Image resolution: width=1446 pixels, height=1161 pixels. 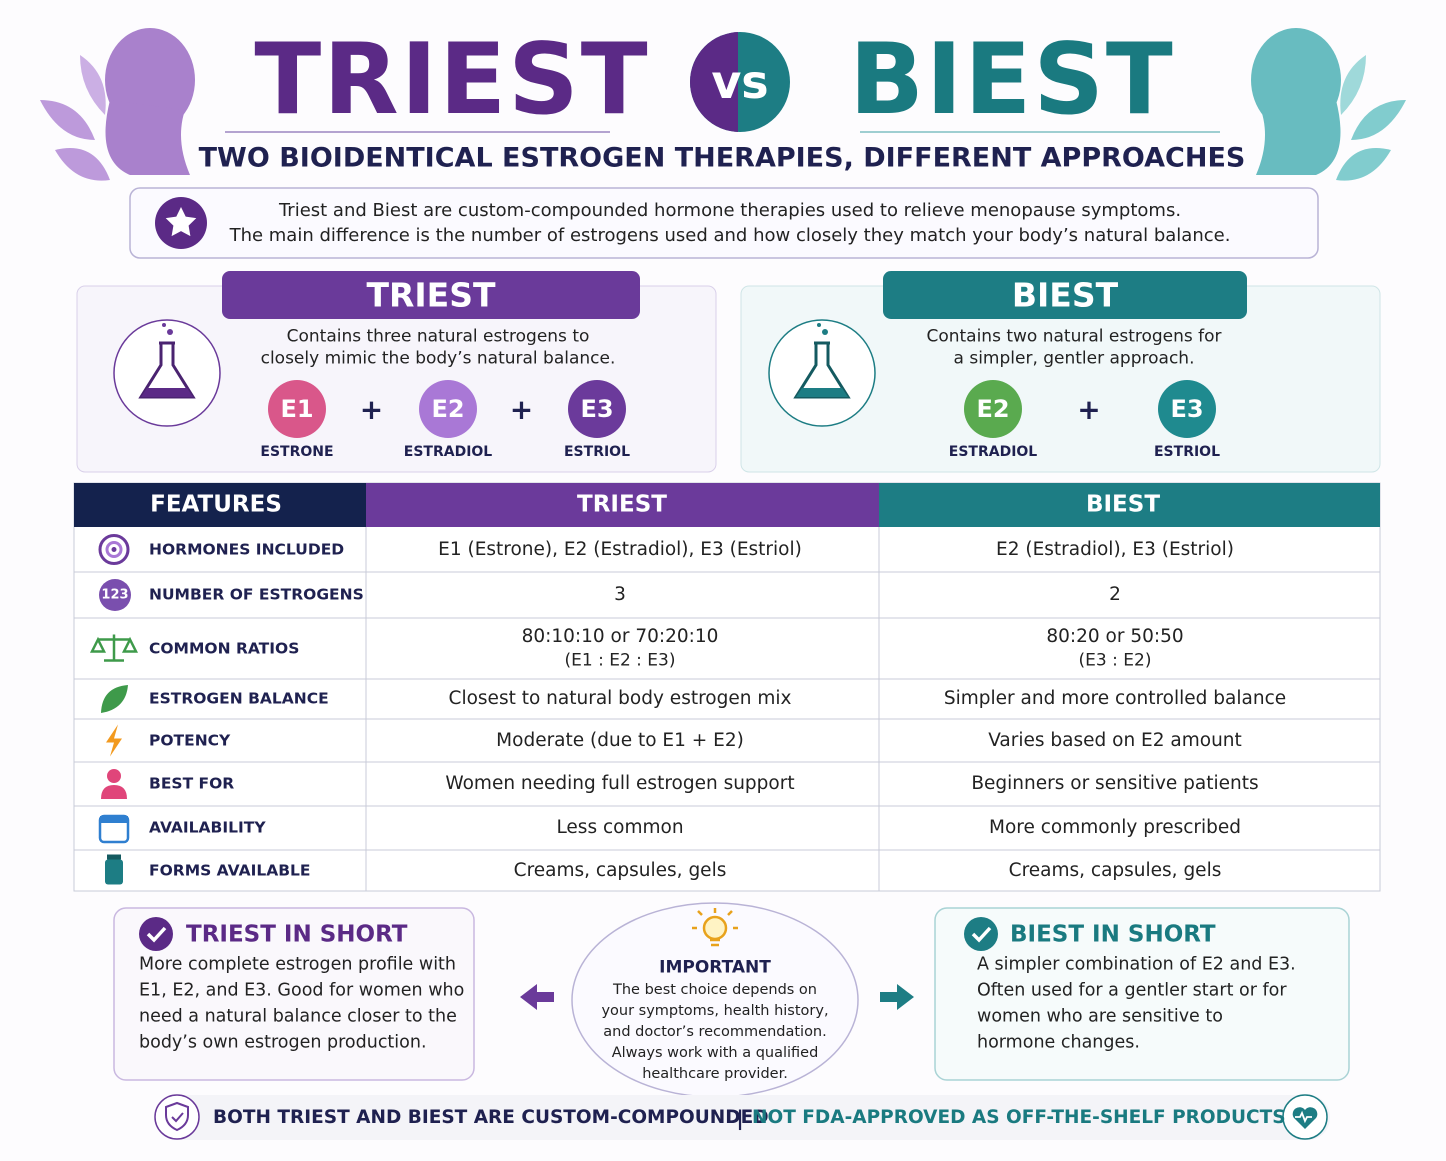 What do you see at coordinates (715, 1073) in the screenshot?
I see `important-text: healthcare provider.` at bounding box center [715, 1073].